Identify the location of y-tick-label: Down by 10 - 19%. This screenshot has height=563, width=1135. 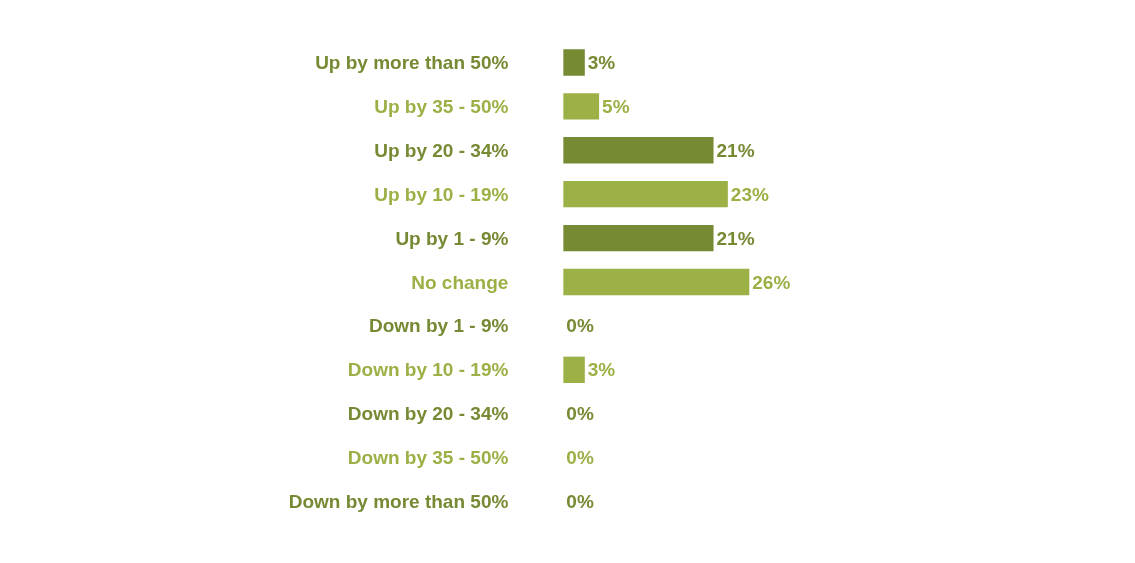
(428, 370).